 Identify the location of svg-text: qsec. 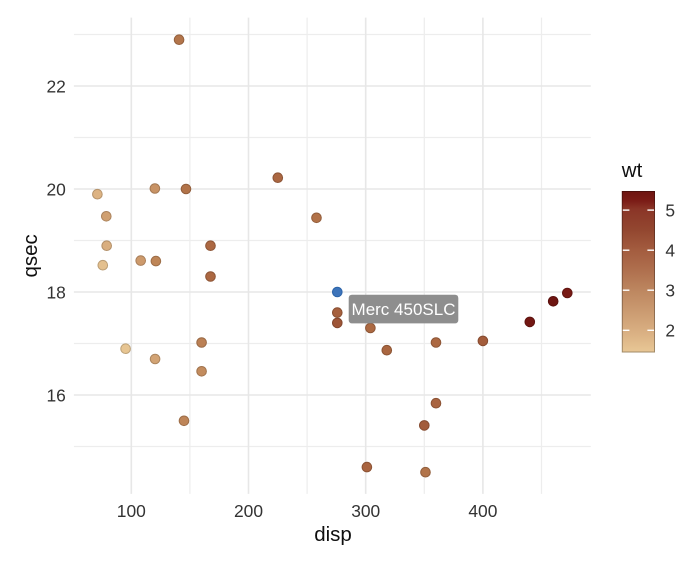
(30, 255).